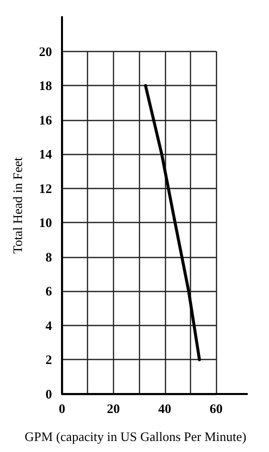 This screenshot has height=452, width=269. I want to click on x-tick-label: 0, so click(62, 408).